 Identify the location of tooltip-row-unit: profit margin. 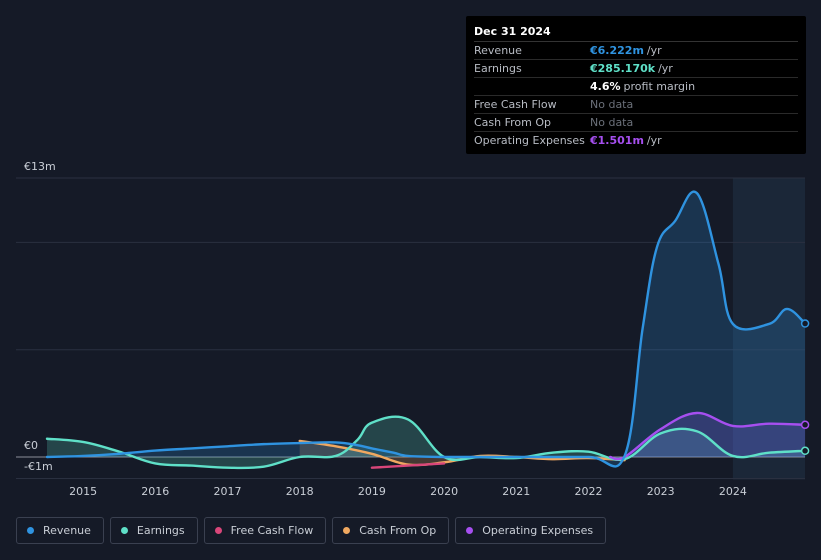
(659, 86).